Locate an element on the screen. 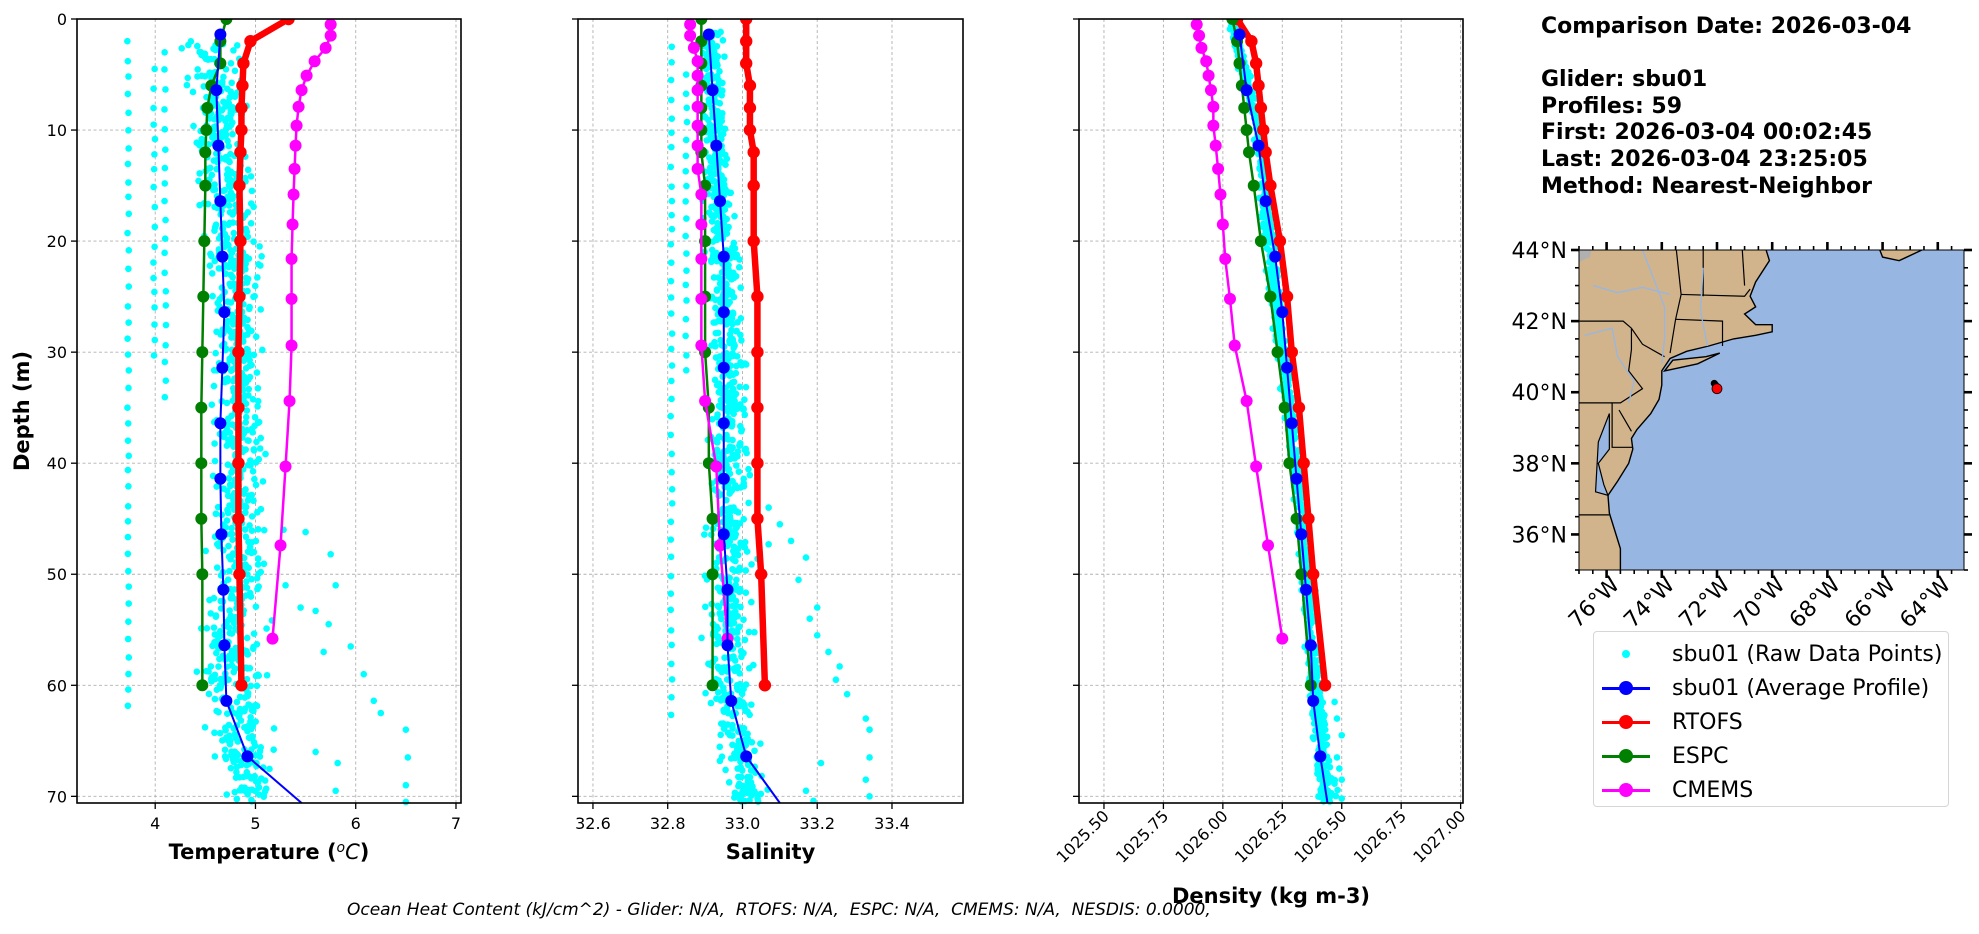  legend-item-rtofs: RTOFS is located at coordinates (1771, 722).